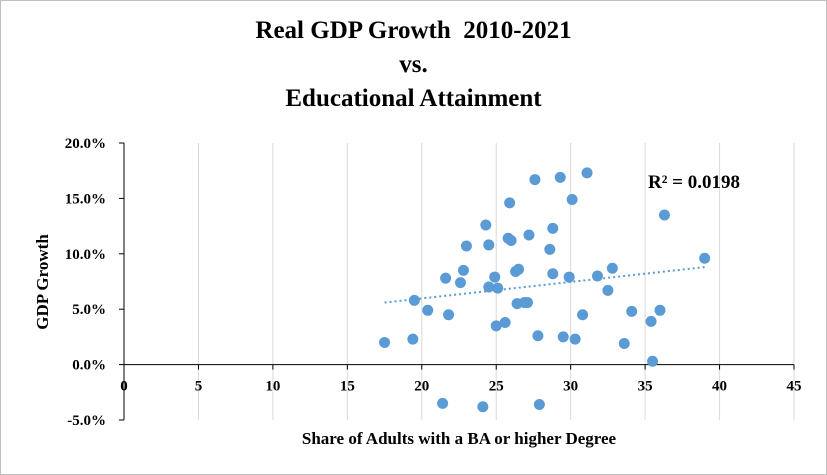  What do you see at coordinates (272, 387) in the screenshot?
I see `x-tick-label: 10` at bounding box center [272, 387].